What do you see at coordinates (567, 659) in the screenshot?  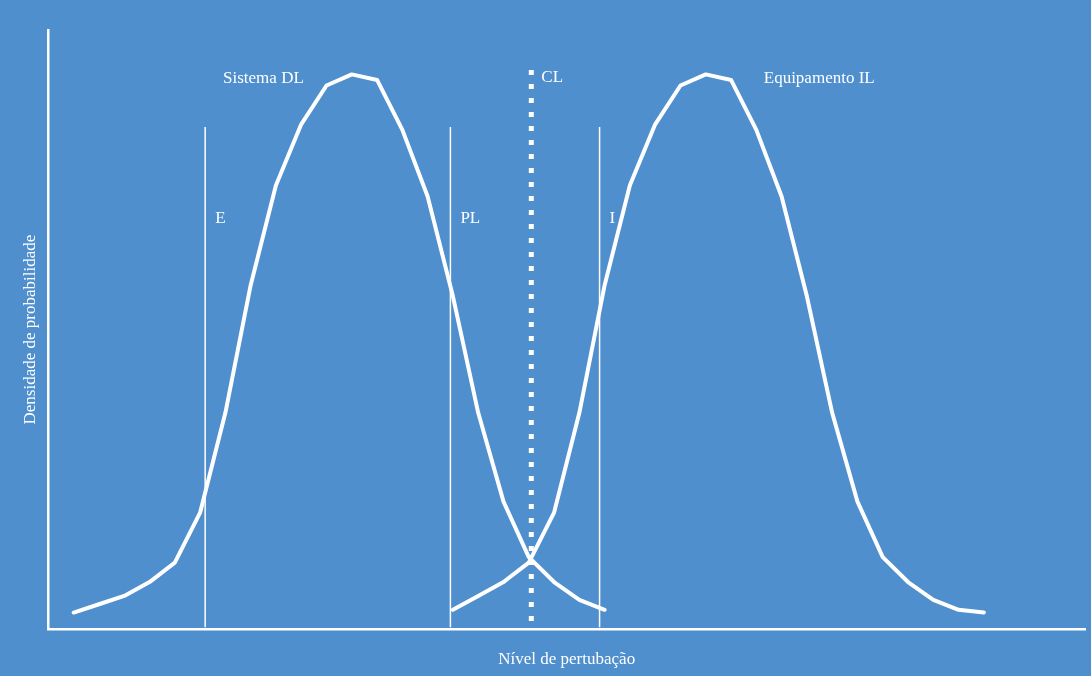 I see `x-axis-title: Nível de pertubação` at bounding box center [567, 659].